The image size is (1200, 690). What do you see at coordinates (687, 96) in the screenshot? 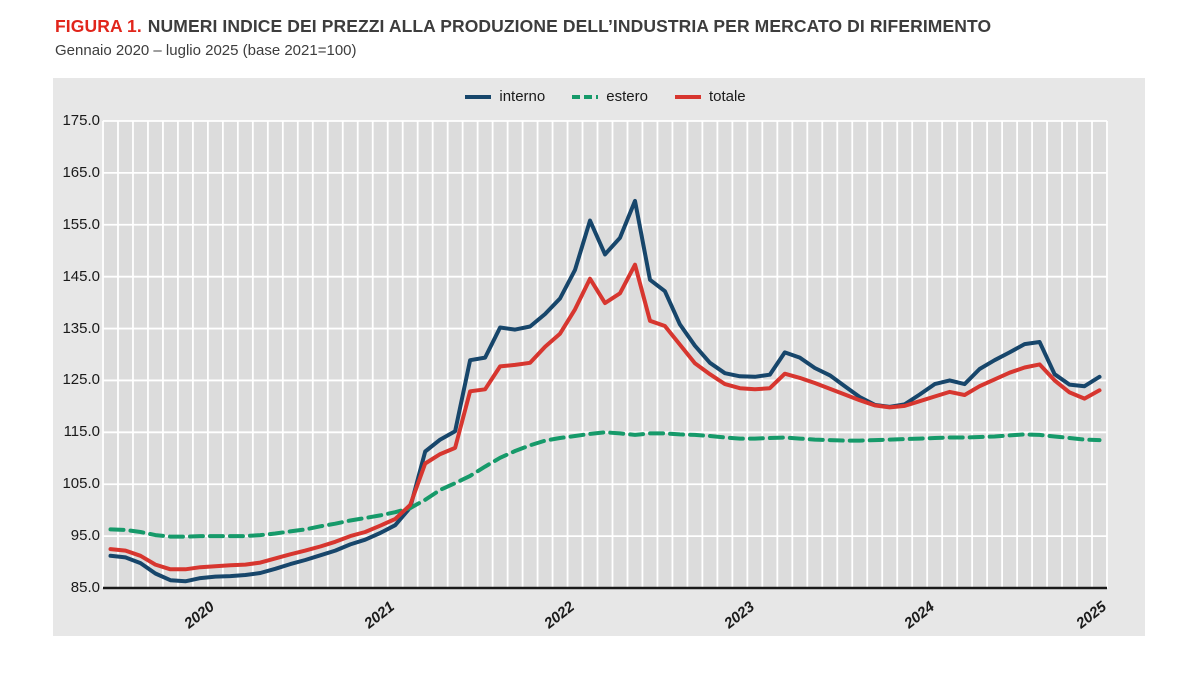
I see `legend-swatch-totale` at bounding box center [687, 96].